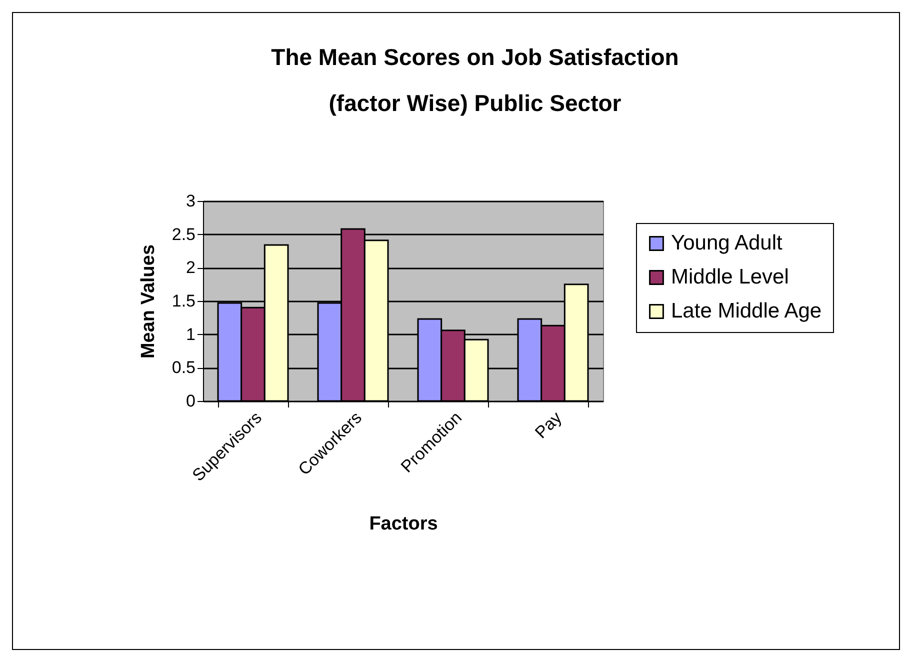  I want to click on y-tick-label: 1.5, so click(184, 301).